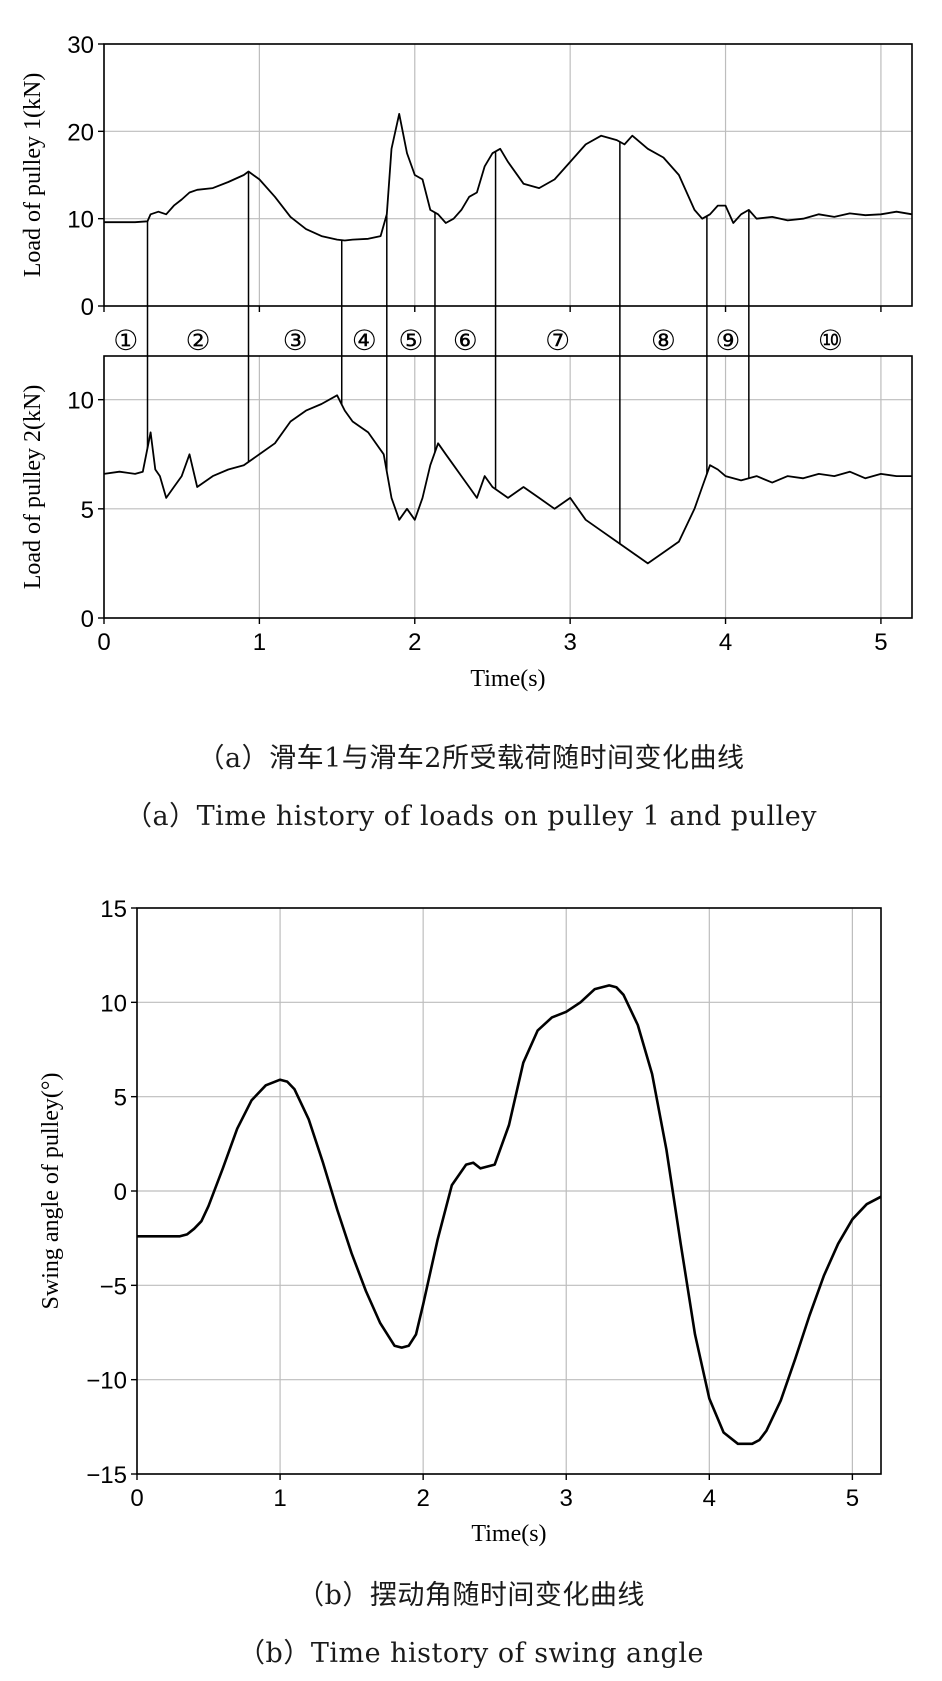 This screenshot has width=942, height=1681. Describe the element at coordinates (410, 340) in the screenshot. I see `segment-label: ⑤` at that location.